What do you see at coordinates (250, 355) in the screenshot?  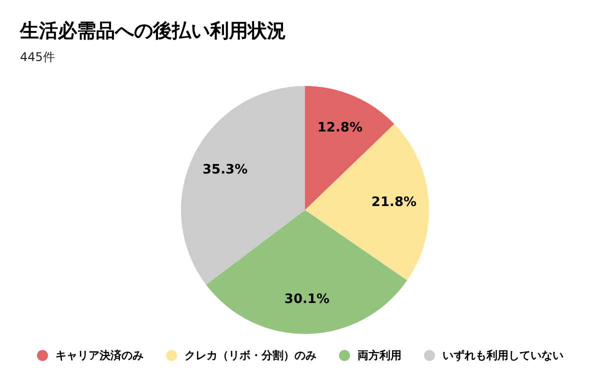 I see `legend-label: クレカ（リボ・分割）のみ` at bounding box center [250, 355].